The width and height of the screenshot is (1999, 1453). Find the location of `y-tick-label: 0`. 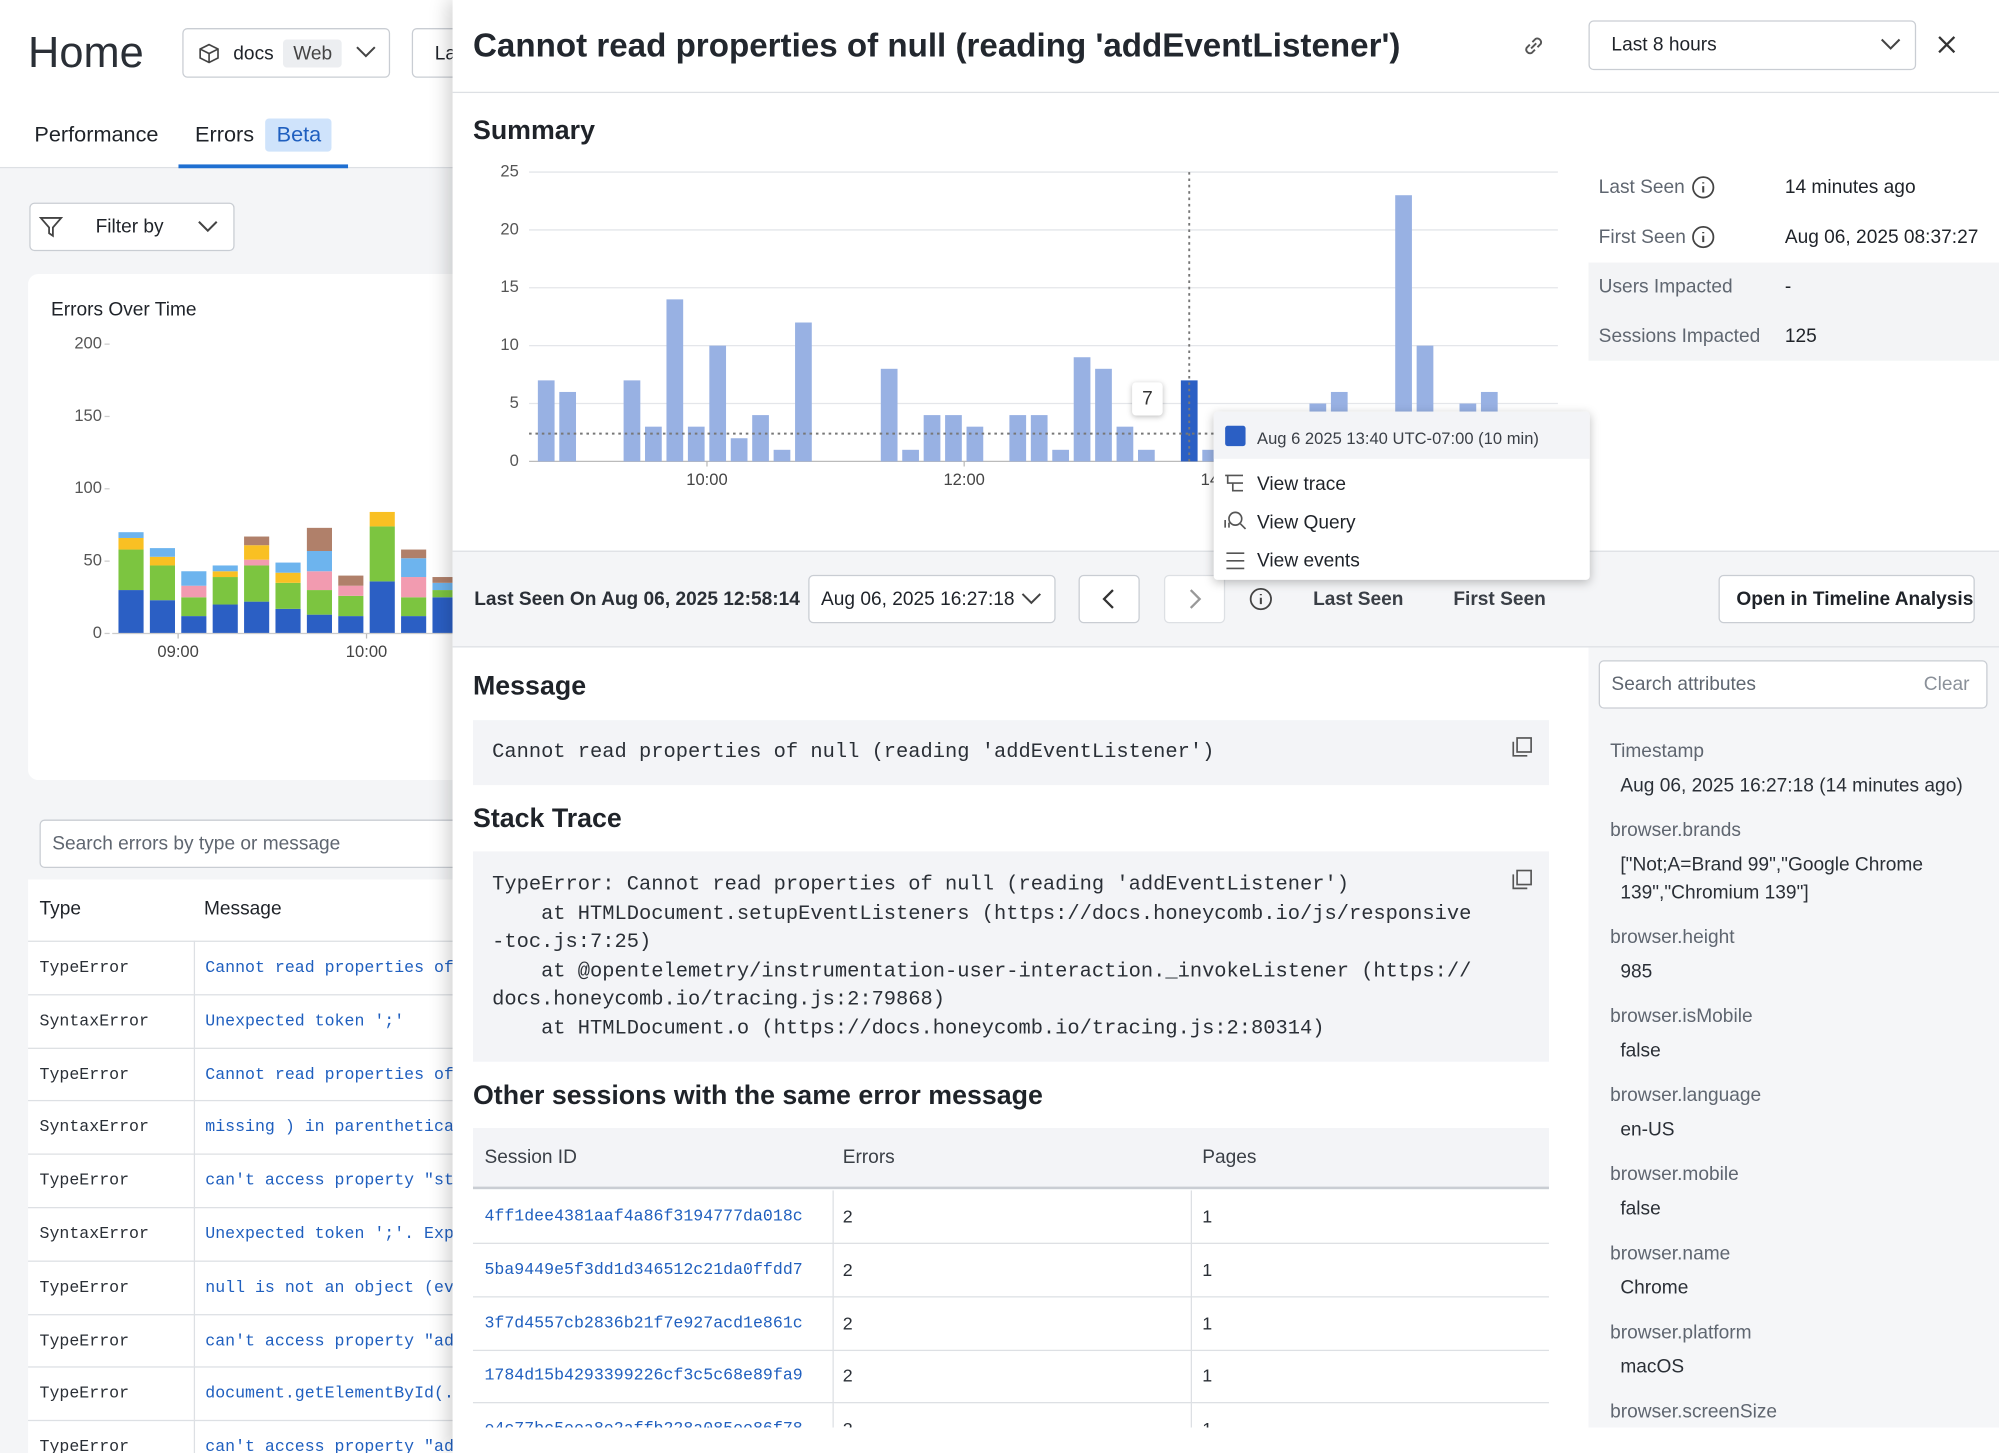

y-tick-label: 0 is located at coordinates (97, 632).